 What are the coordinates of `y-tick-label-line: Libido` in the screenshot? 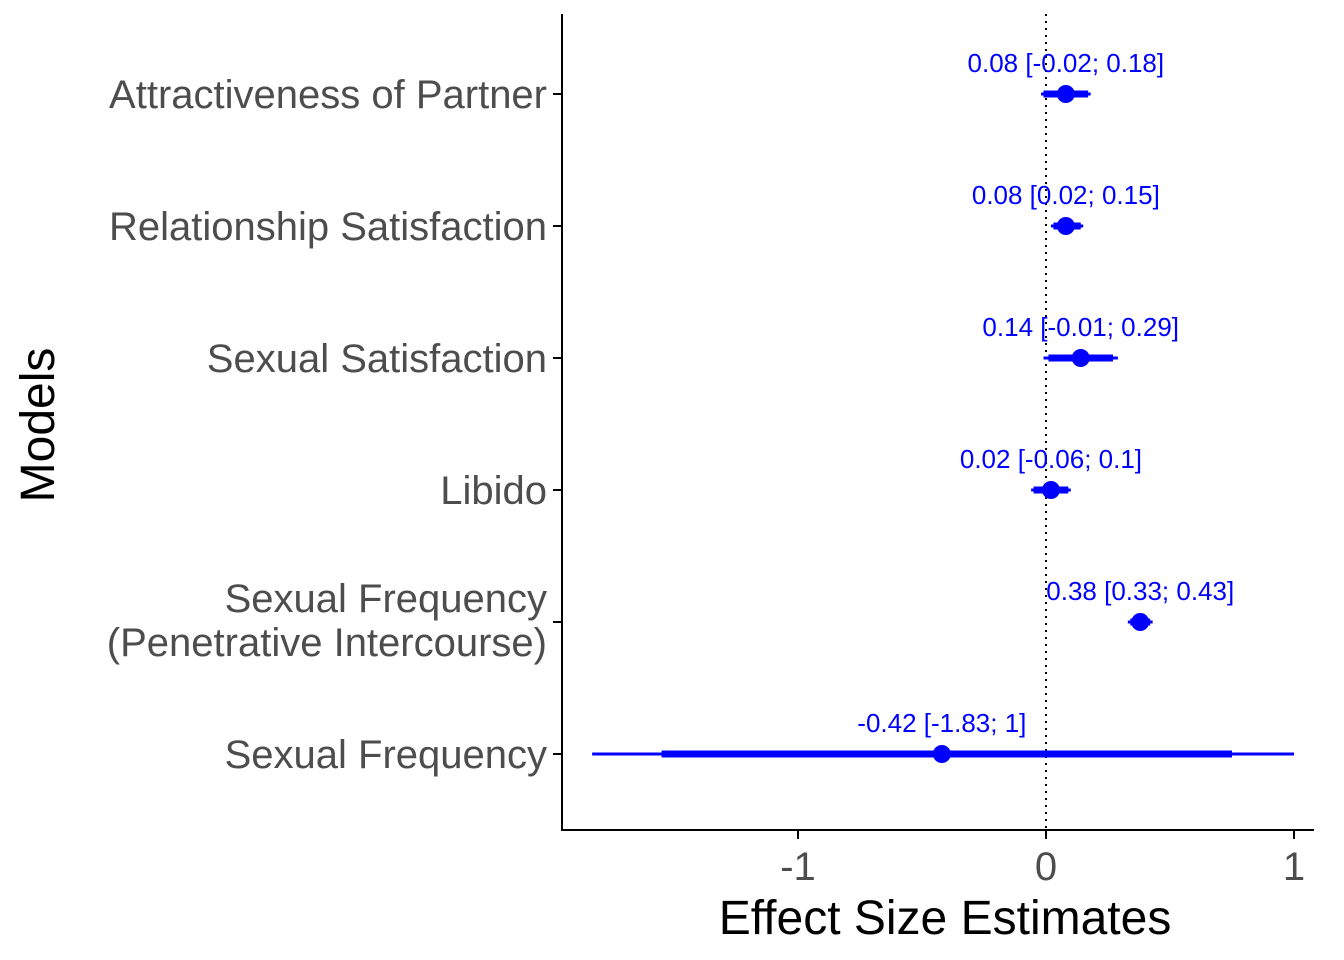 It's located at (493, 491).